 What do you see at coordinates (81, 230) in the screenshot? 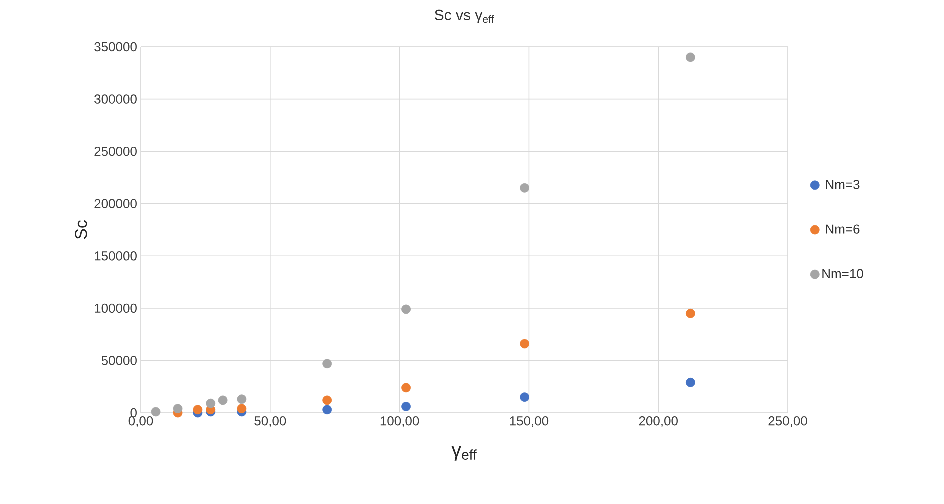
I see `y-axis-title: Sc` at bounding box center [81, 230].